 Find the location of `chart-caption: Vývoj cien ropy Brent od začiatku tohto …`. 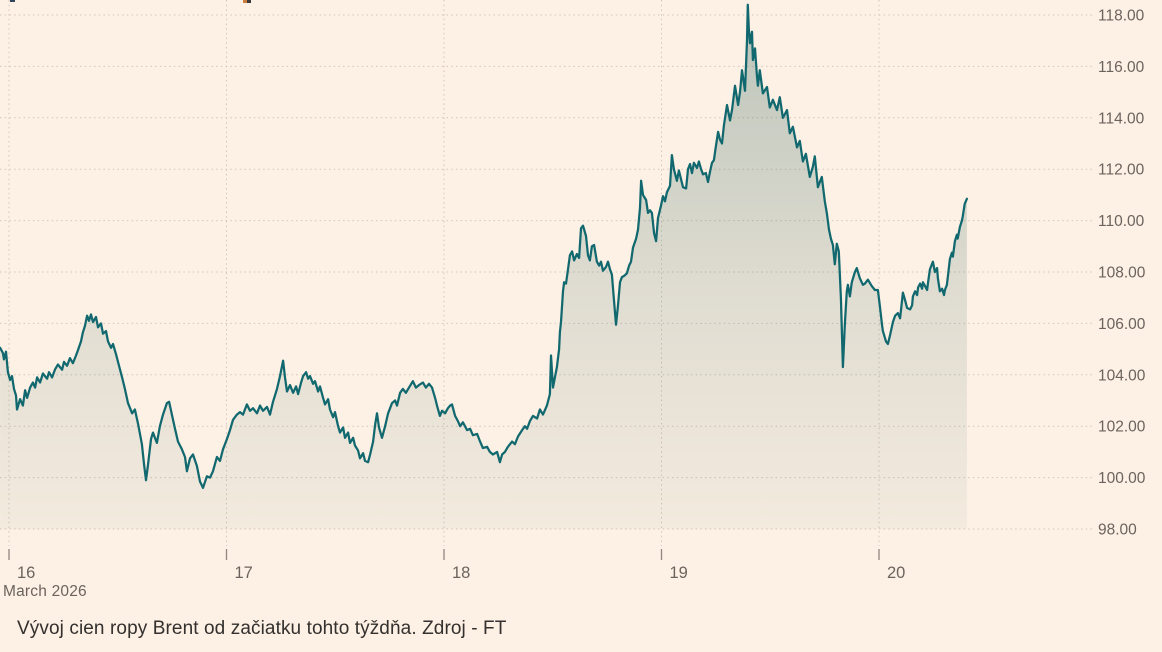

chart-caption: Vývoj cien ropy Brent od začiatku tohto … is located at coordinates (262, 628).